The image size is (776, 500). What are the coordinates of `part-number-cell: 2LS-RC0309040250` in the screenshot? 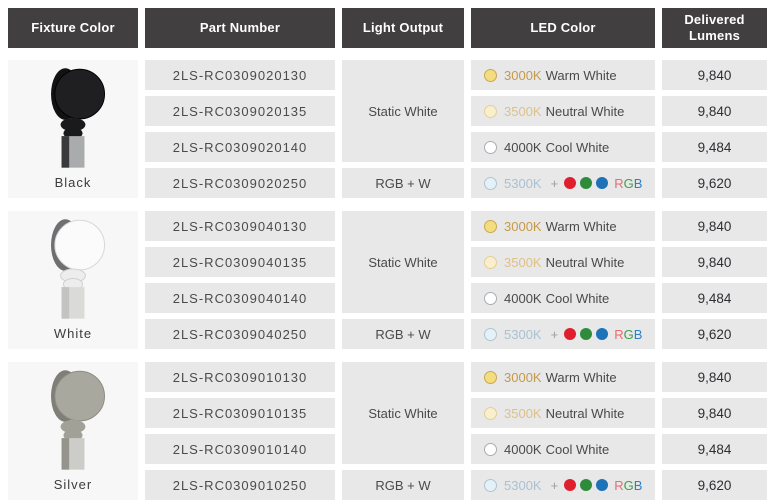 It's located at (240, 334).